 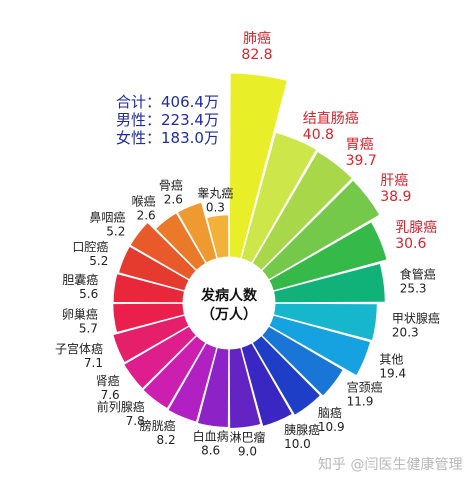 I want to click on slice-label-14: 膀胱癌, so click(x=158, y=425).